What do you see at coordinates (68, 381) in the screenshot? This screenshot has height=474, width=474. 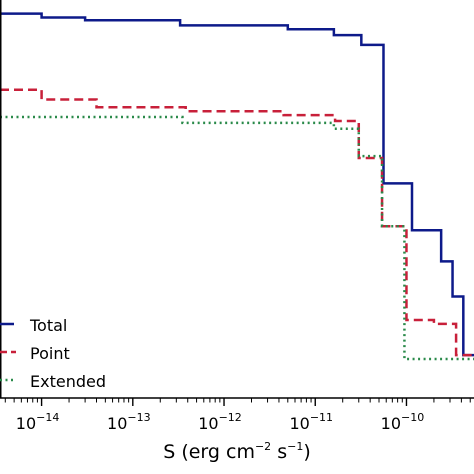 I see `legend-label-extended: Extended` at bounding box center [68, 381].